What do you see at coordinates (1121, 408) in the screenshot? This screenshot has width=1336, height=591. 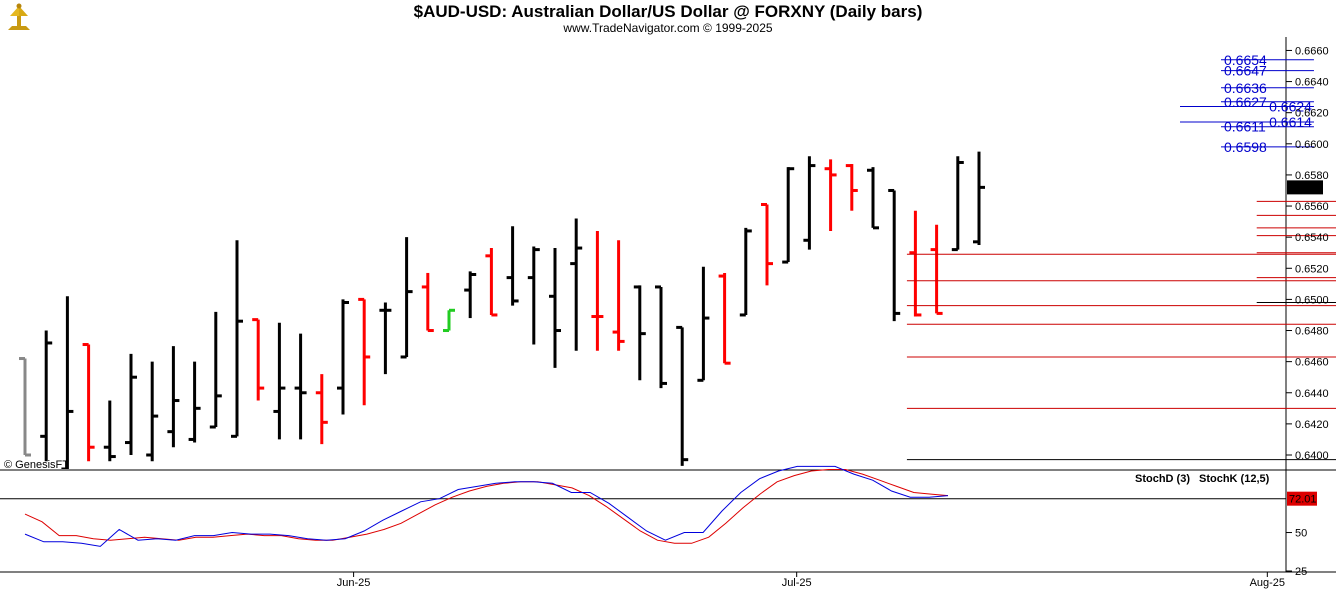 I see `price-level: 0.6430` at bounding box center [1121, 408].